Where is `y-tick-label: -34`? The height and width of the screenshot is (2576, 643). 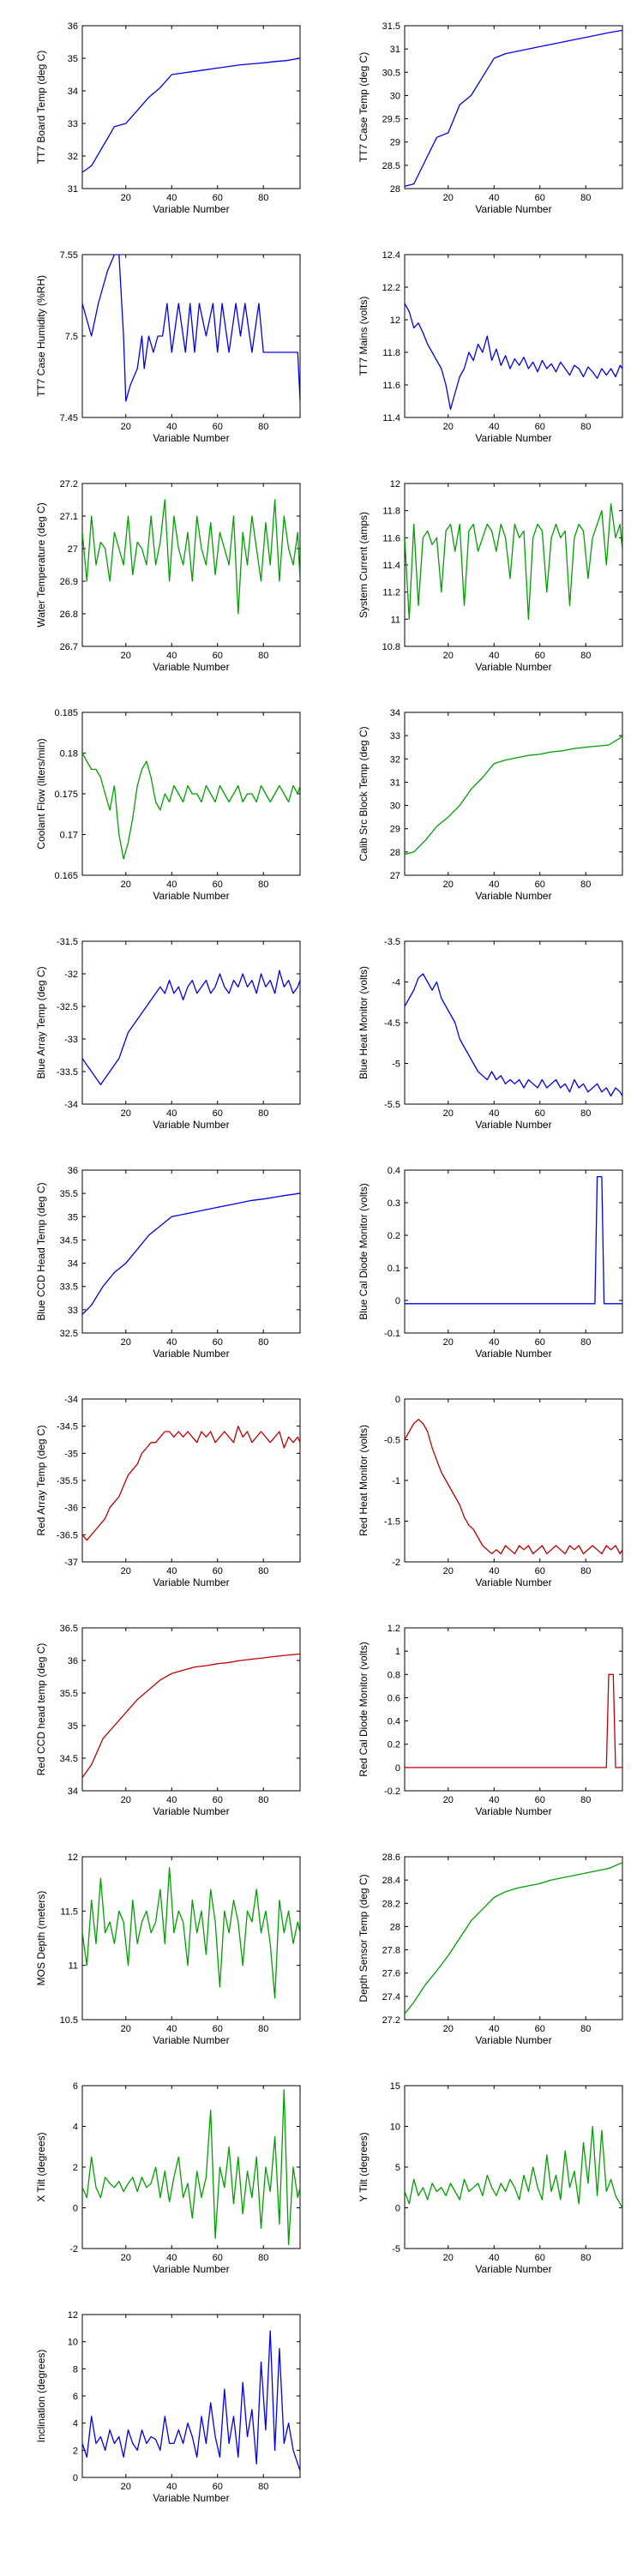 y-tick-label: -34 is located at coordinates (71, 1105).